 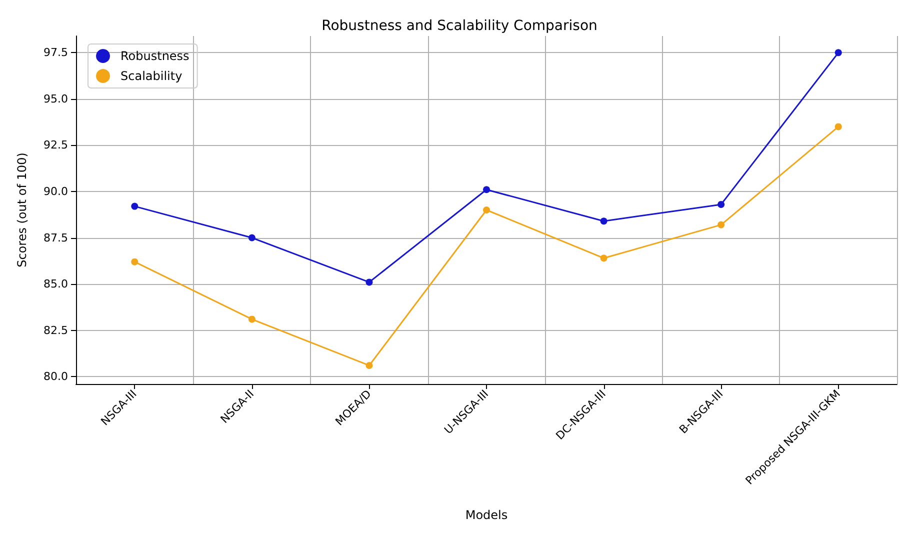 I want to click on chart-title: Robustness and Scalability Comparison, so click(x=460, y=26).